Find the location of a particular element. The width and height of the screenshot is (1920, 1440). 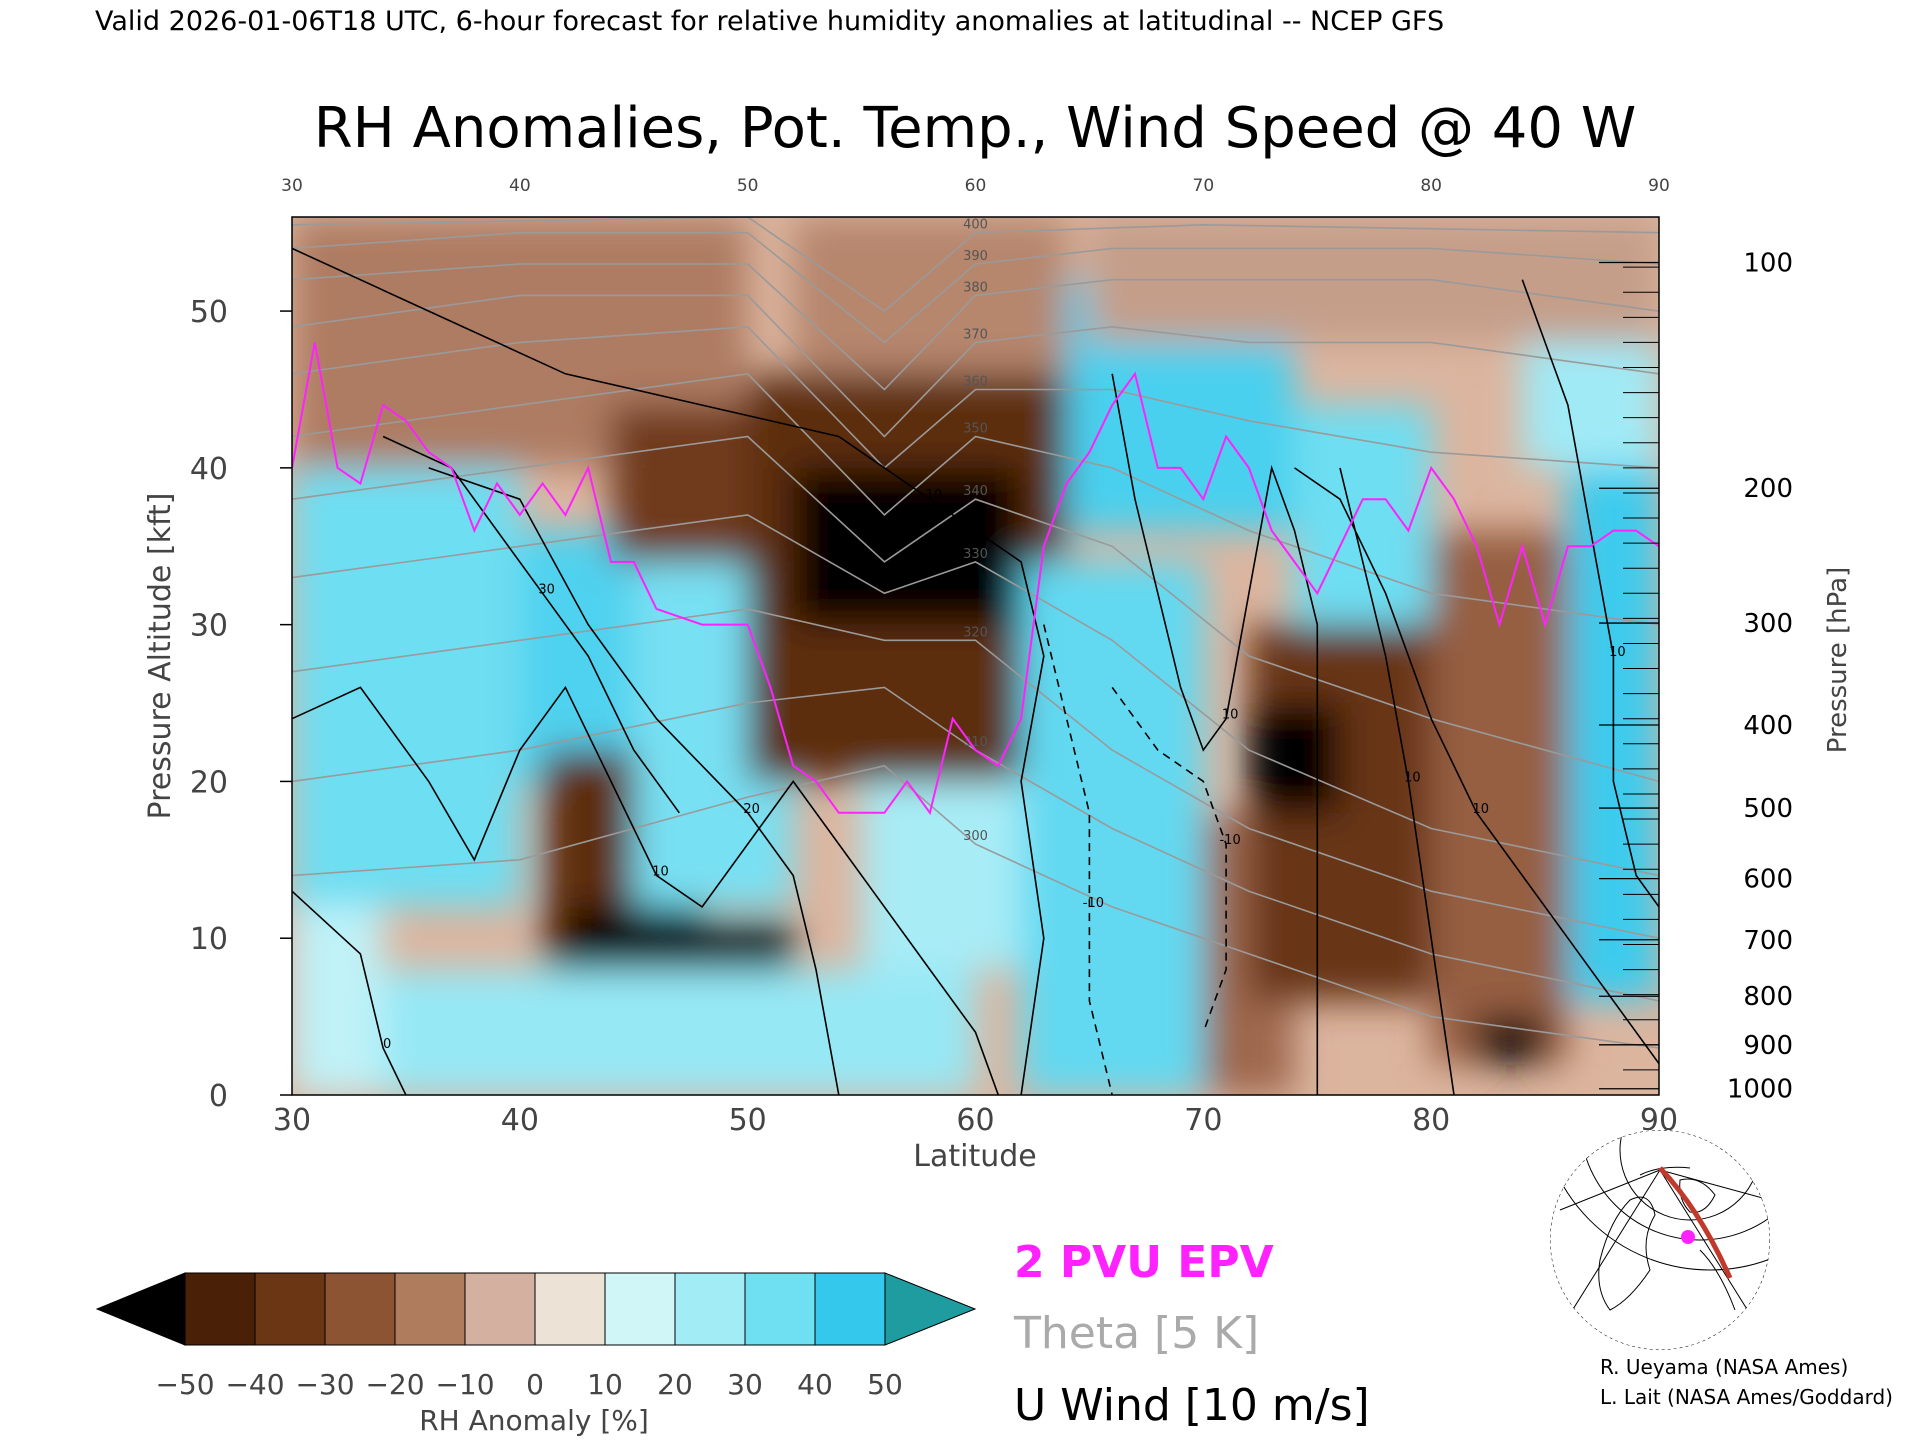

colorbar-min-arrow is located at coordinates (140, 1309).